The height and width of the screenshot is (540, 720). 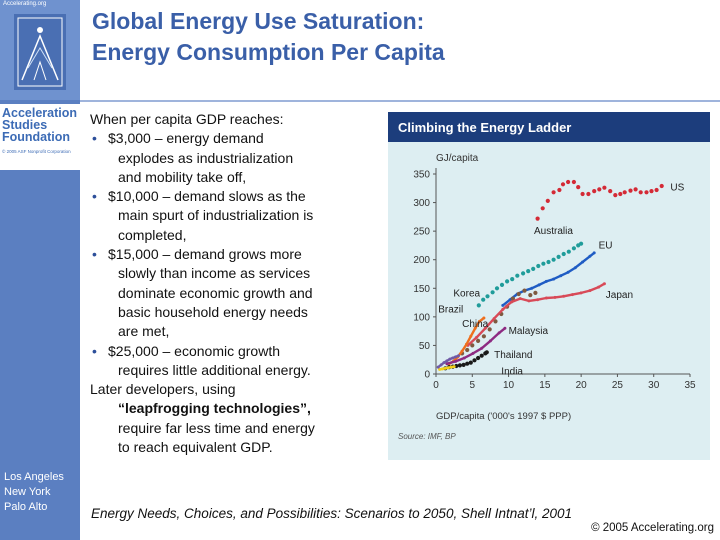 I want to click on y-tick-label: 350, so click(x=421, y=175).